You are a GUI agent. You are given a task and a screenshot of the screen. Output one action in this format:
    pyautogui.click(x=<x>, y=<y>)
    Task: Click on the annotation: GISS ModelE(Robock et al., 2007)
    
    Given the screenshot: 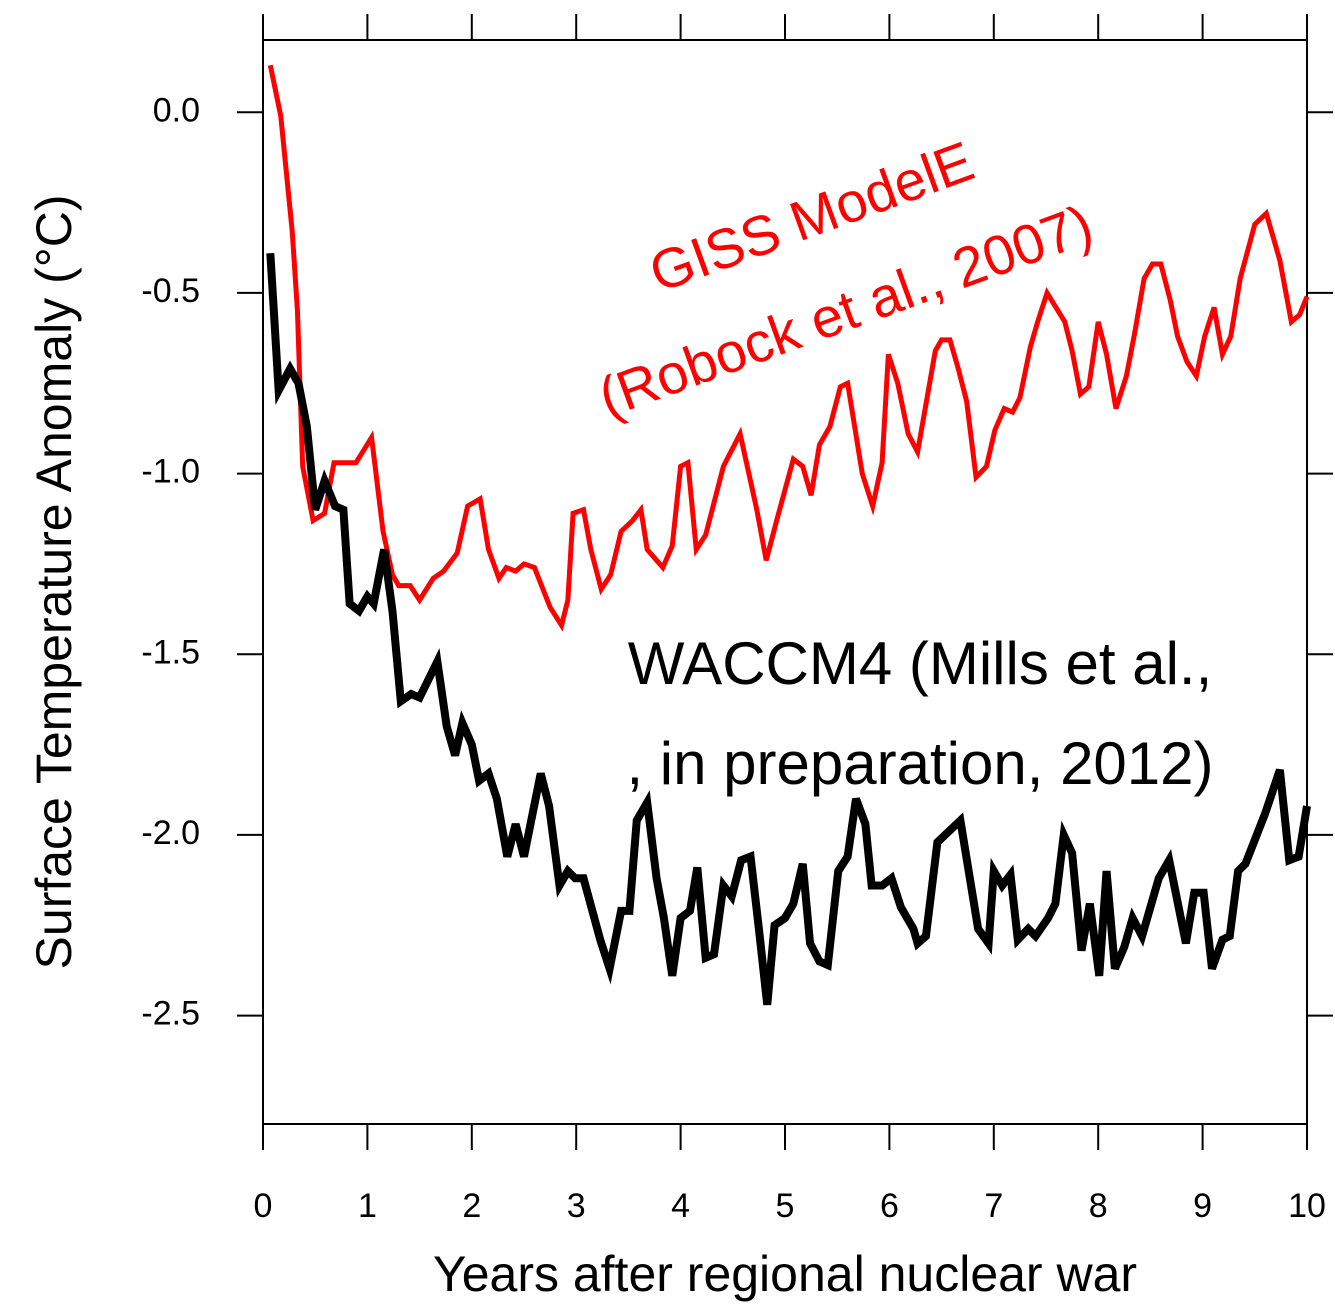 What is the action you would take?
    pyautogui.click(x=845, y=279)
    